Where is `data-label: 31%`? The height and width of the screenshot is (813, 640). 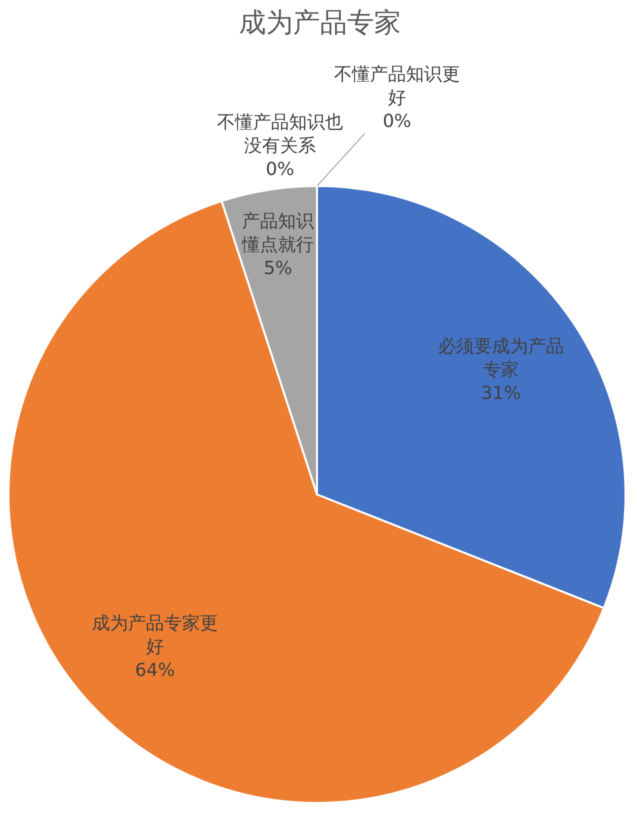
data-label: 31% is located at coordinates (501, 393).